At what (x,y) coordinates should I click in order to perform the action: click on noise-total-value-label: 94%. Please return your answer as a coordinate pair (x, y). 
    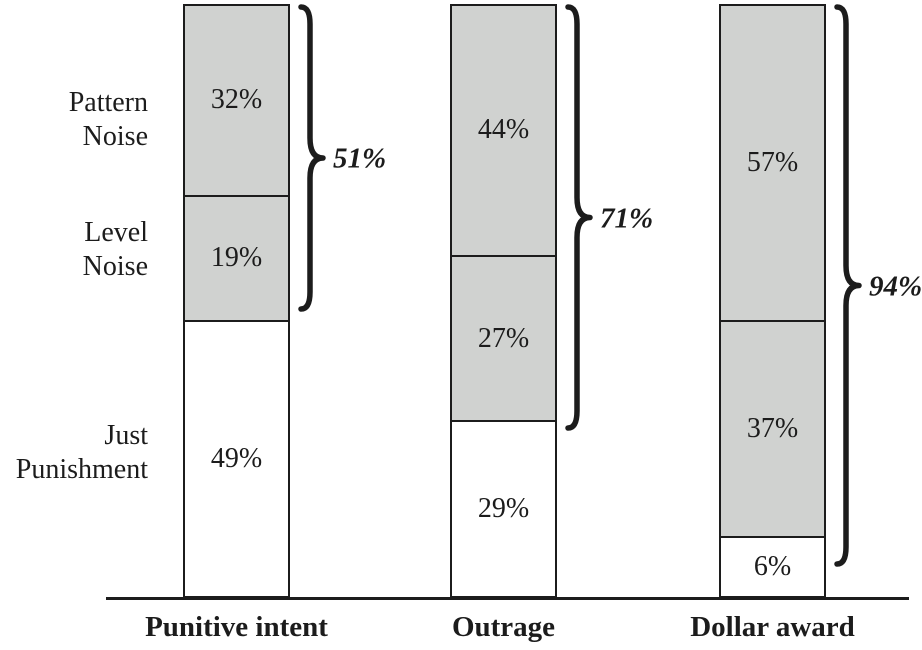
    Looking at the image, I should click on (895, 286).